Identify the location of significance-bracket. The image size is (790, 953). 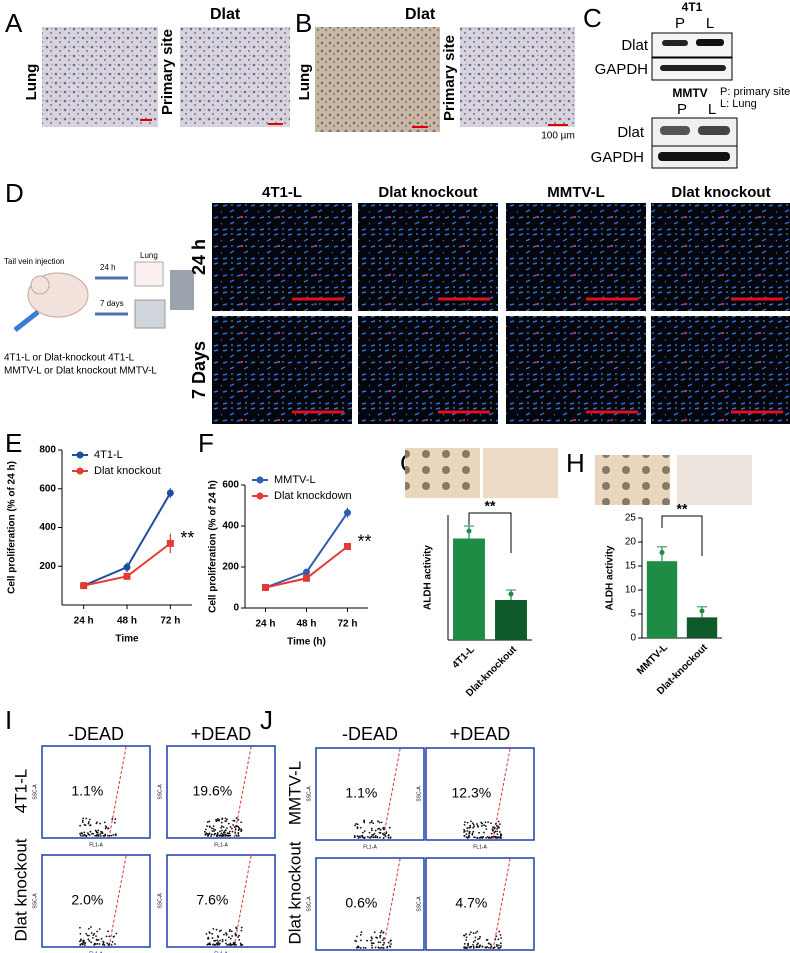
(490, 532).